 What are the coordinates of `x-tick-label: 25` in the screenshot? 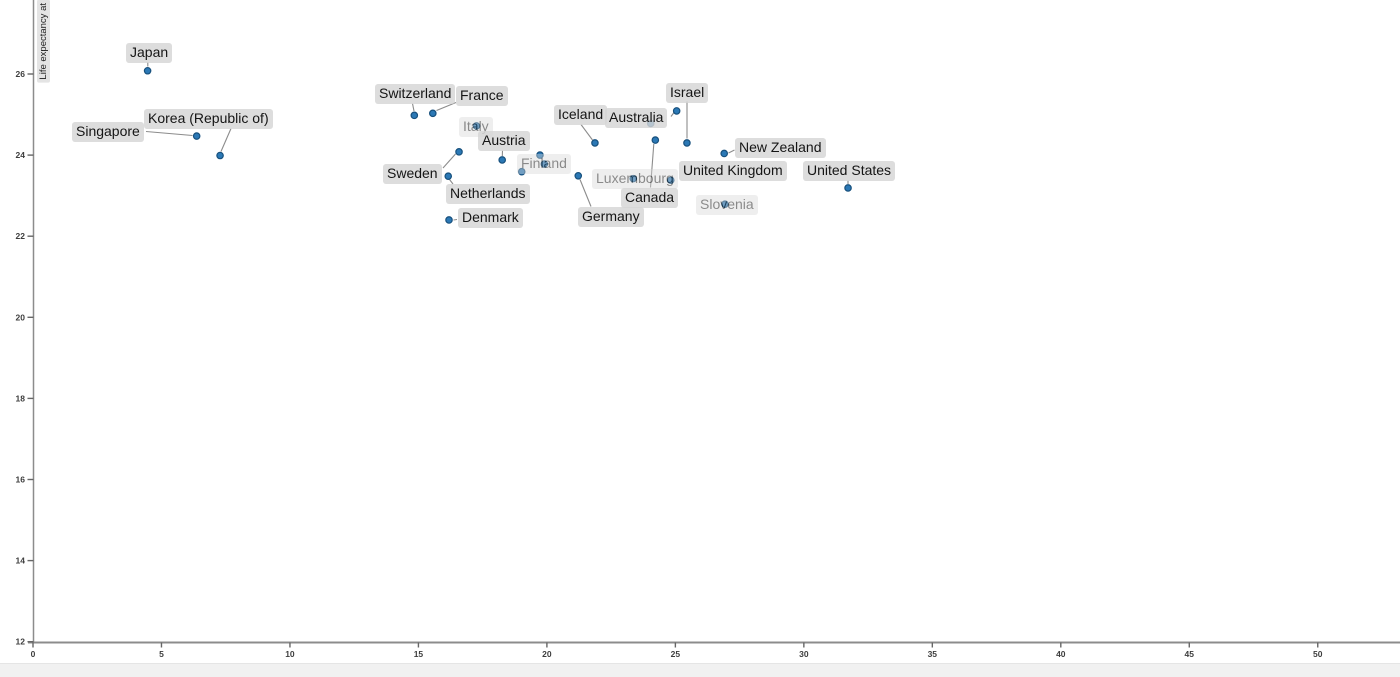 It's located at (676, 654).